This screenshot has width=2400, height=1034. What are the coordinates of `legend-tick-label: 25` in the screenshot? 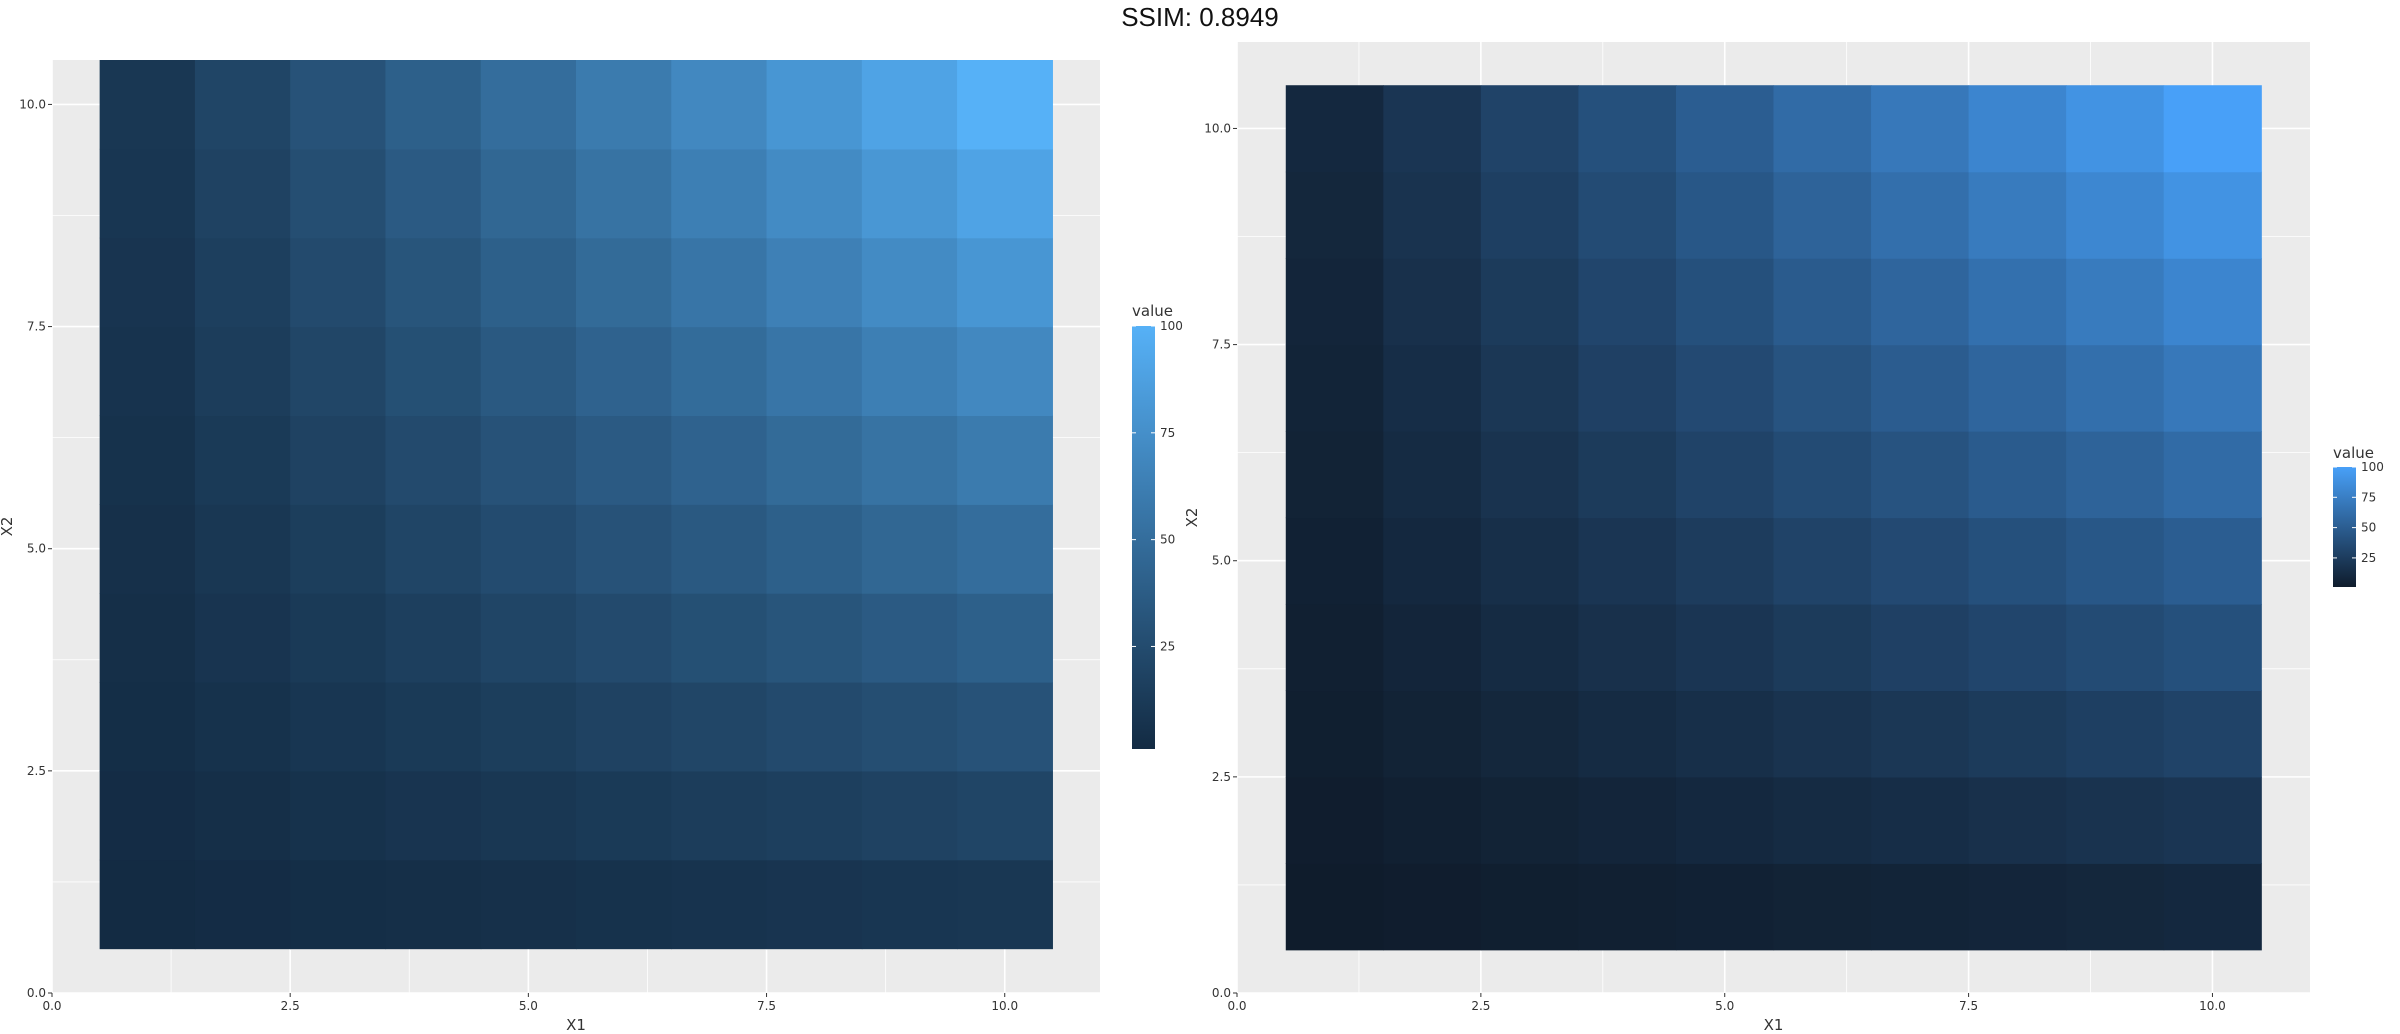 It's located at (1167, 646).